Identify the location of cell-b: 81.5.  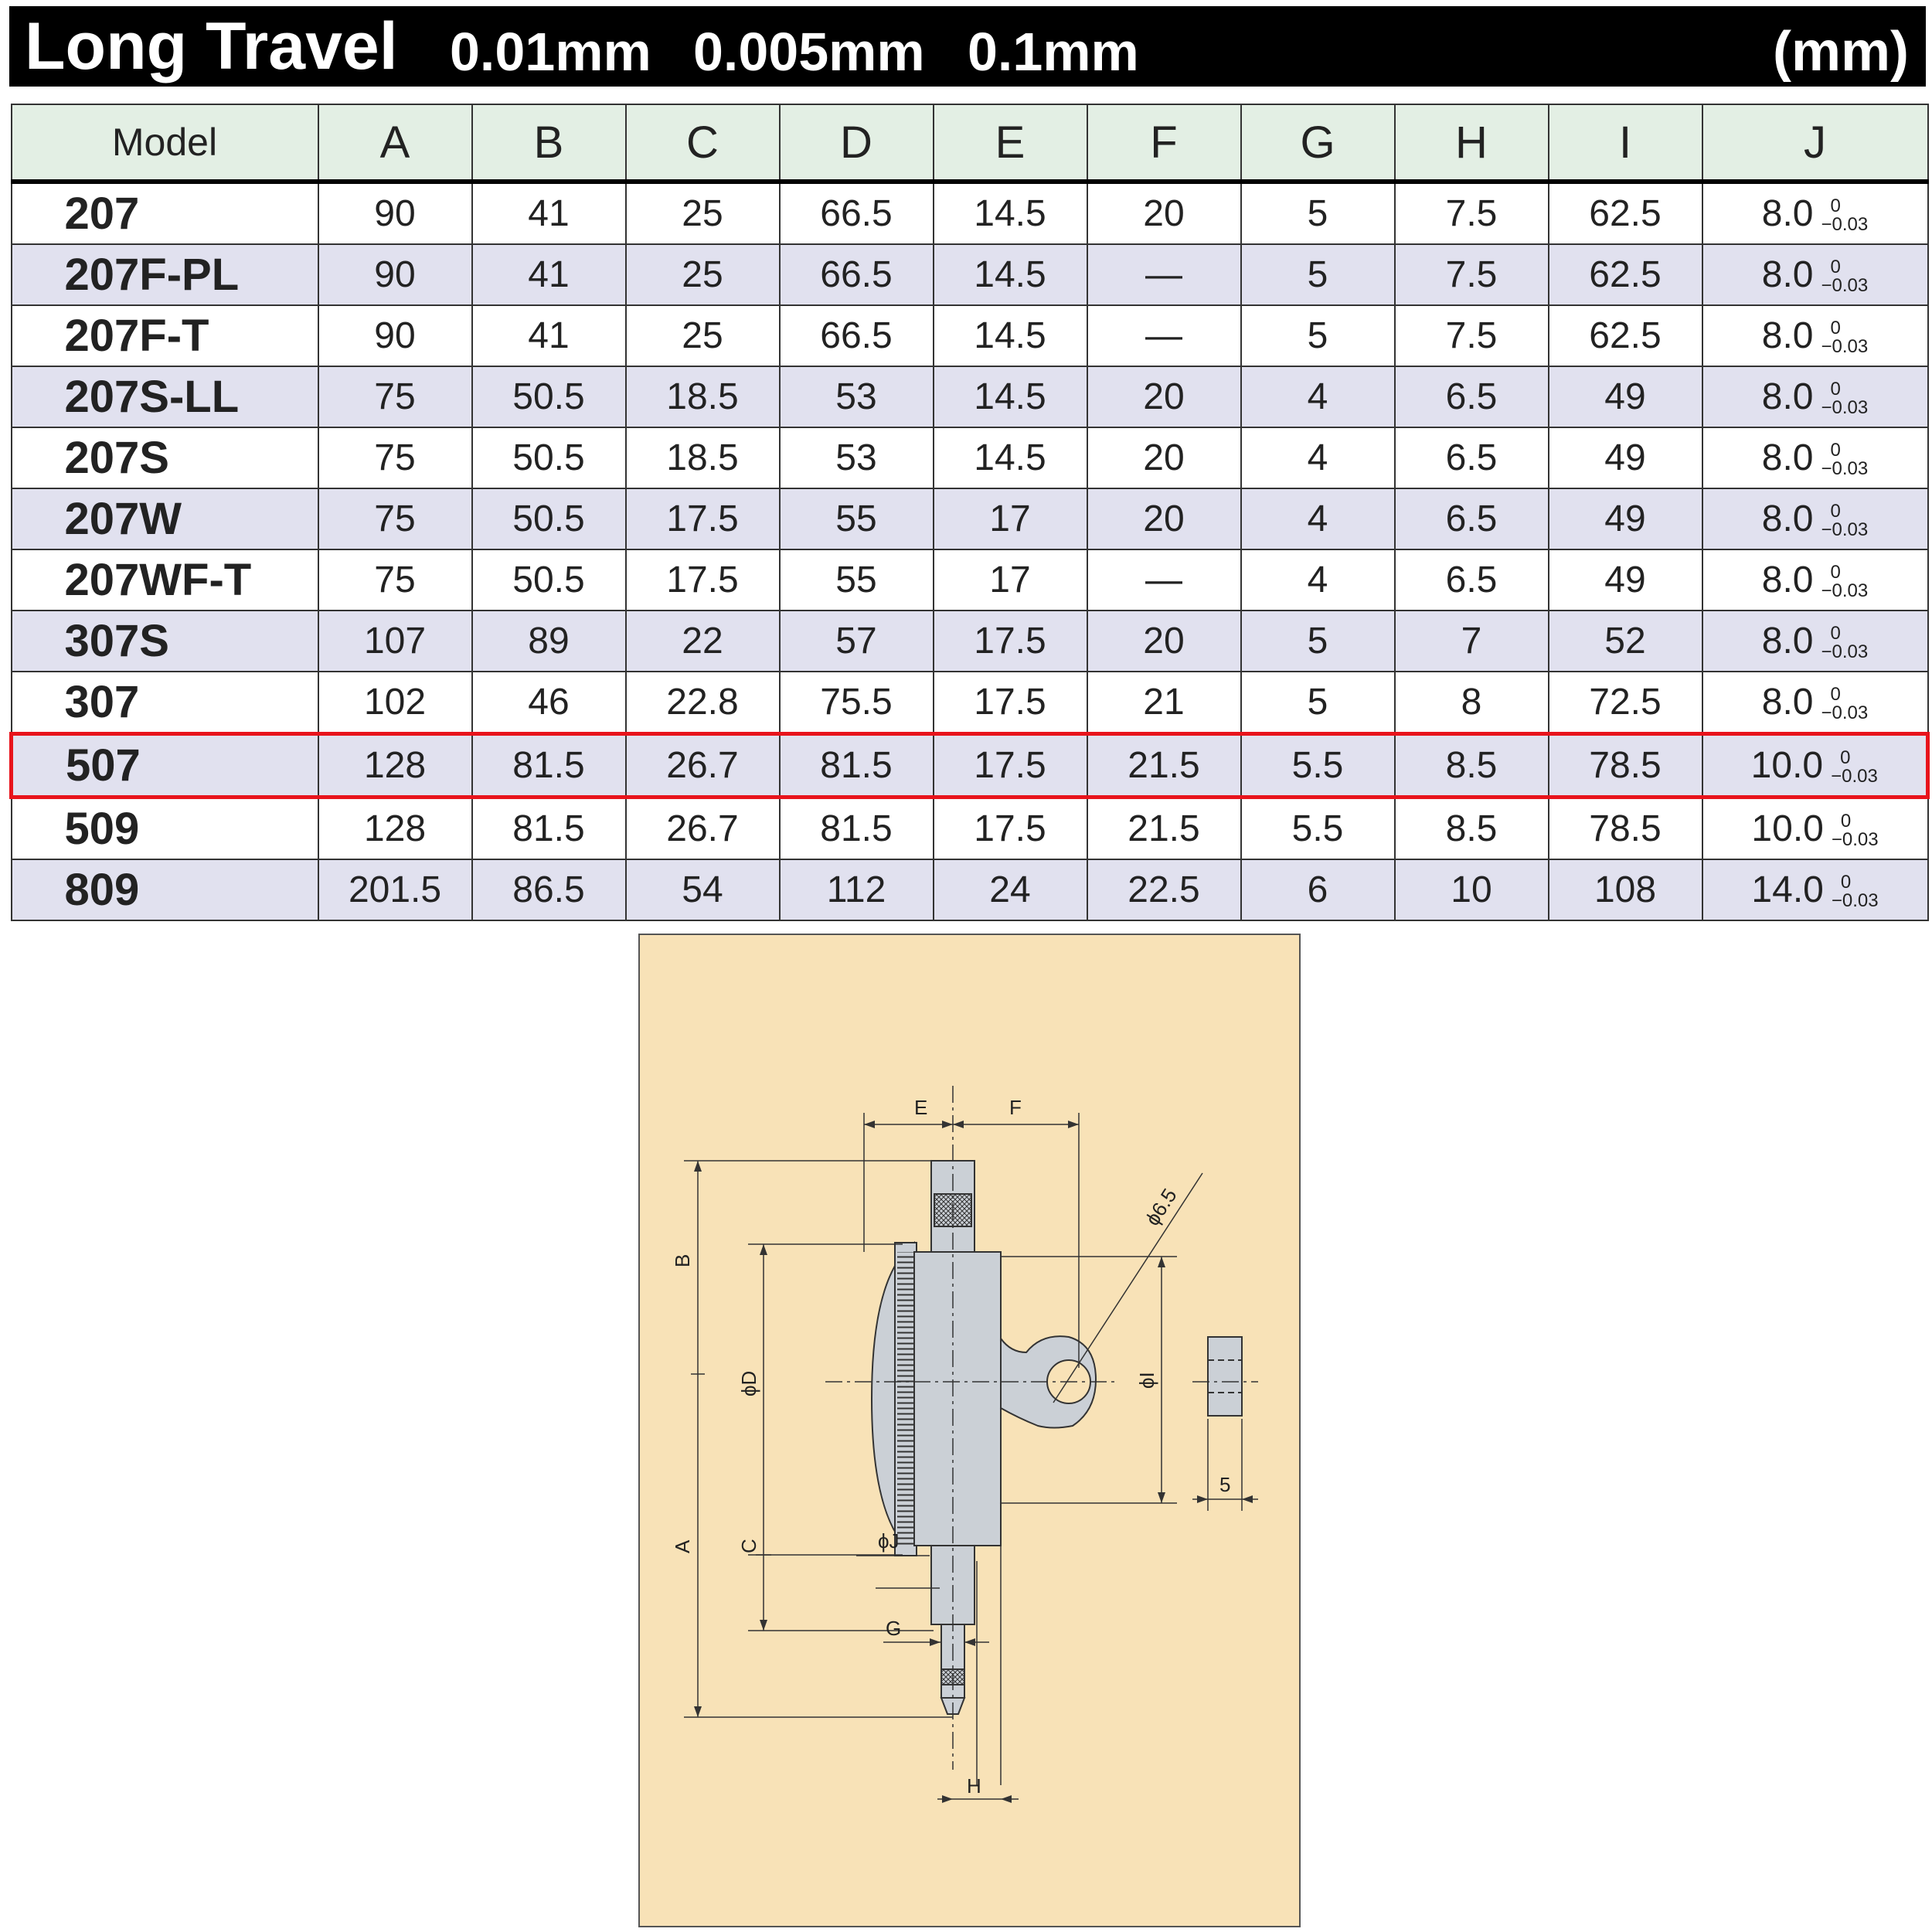
(549, 828).